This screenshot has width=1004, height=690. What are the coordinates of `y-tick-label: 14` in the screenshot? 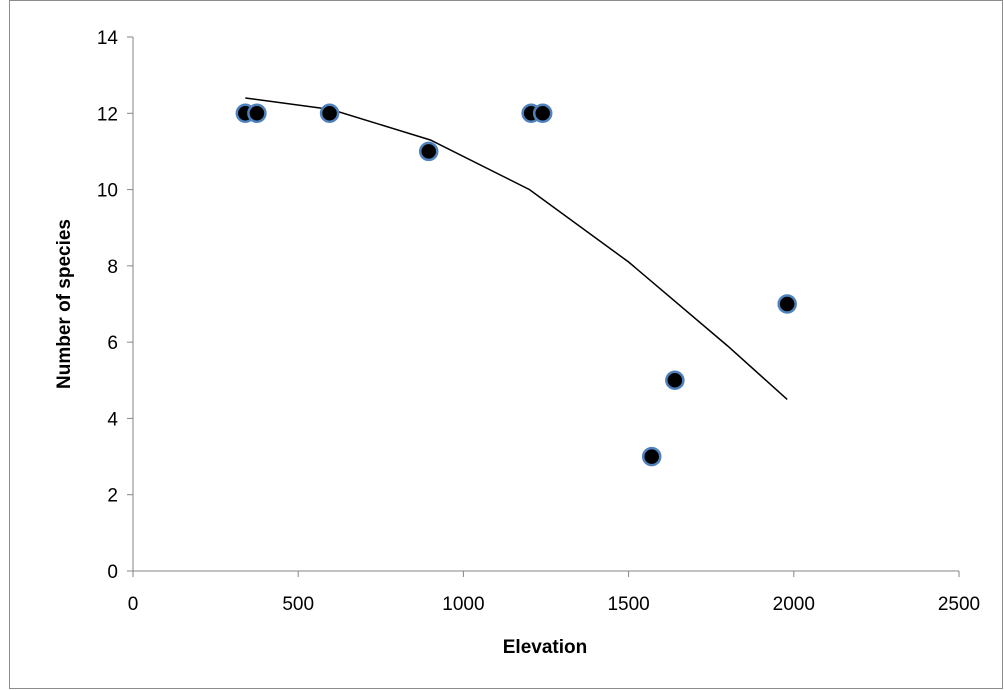 It's located at (108, 38).